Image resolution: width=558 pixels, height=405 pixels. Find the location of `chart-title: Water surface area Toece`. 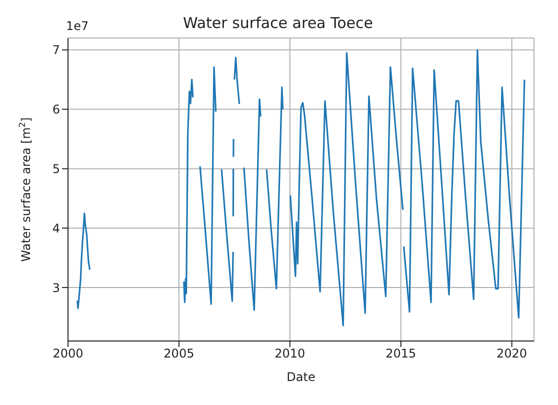

chart-title: Water surface area Toece is located at coordinates (278, 23).